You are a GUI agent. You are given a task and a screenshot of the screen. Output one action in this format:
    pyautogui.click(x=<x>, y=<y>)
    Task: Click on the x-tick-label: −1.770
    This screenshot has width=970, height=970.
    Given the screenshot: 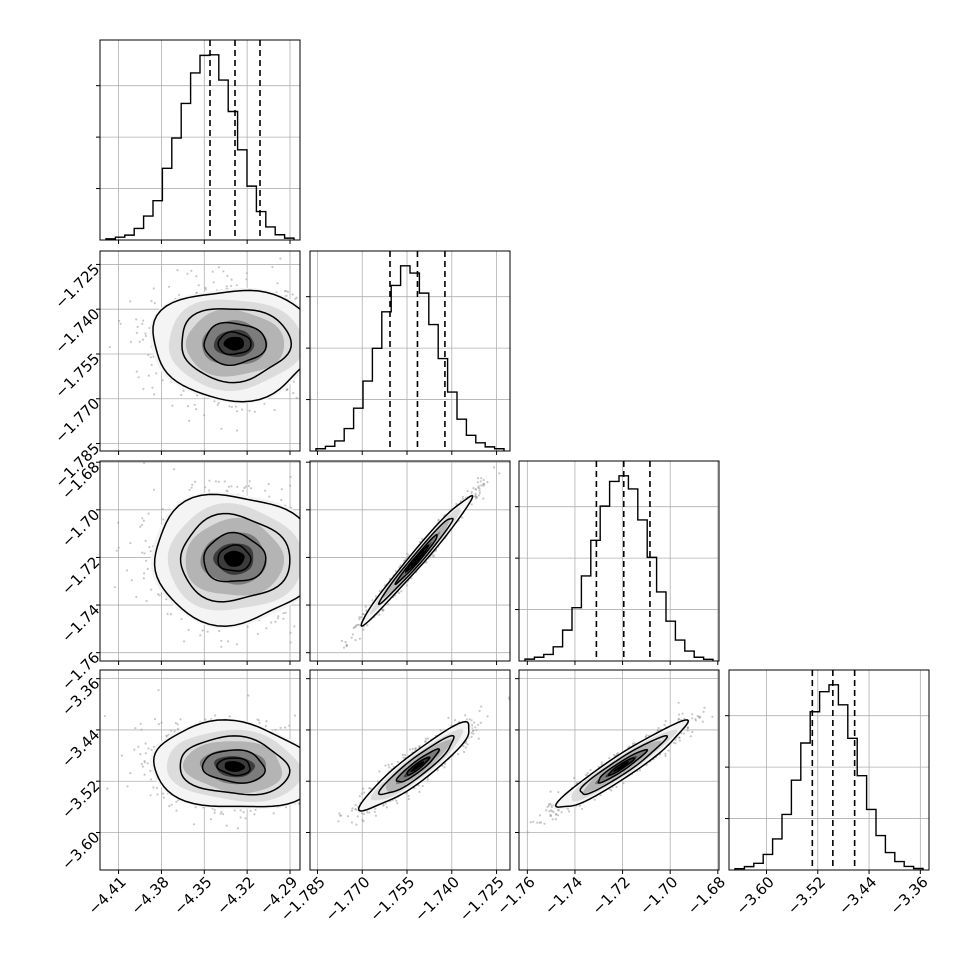 What is the action you would take?
    pyautogui.click(x=348, y=899)
    